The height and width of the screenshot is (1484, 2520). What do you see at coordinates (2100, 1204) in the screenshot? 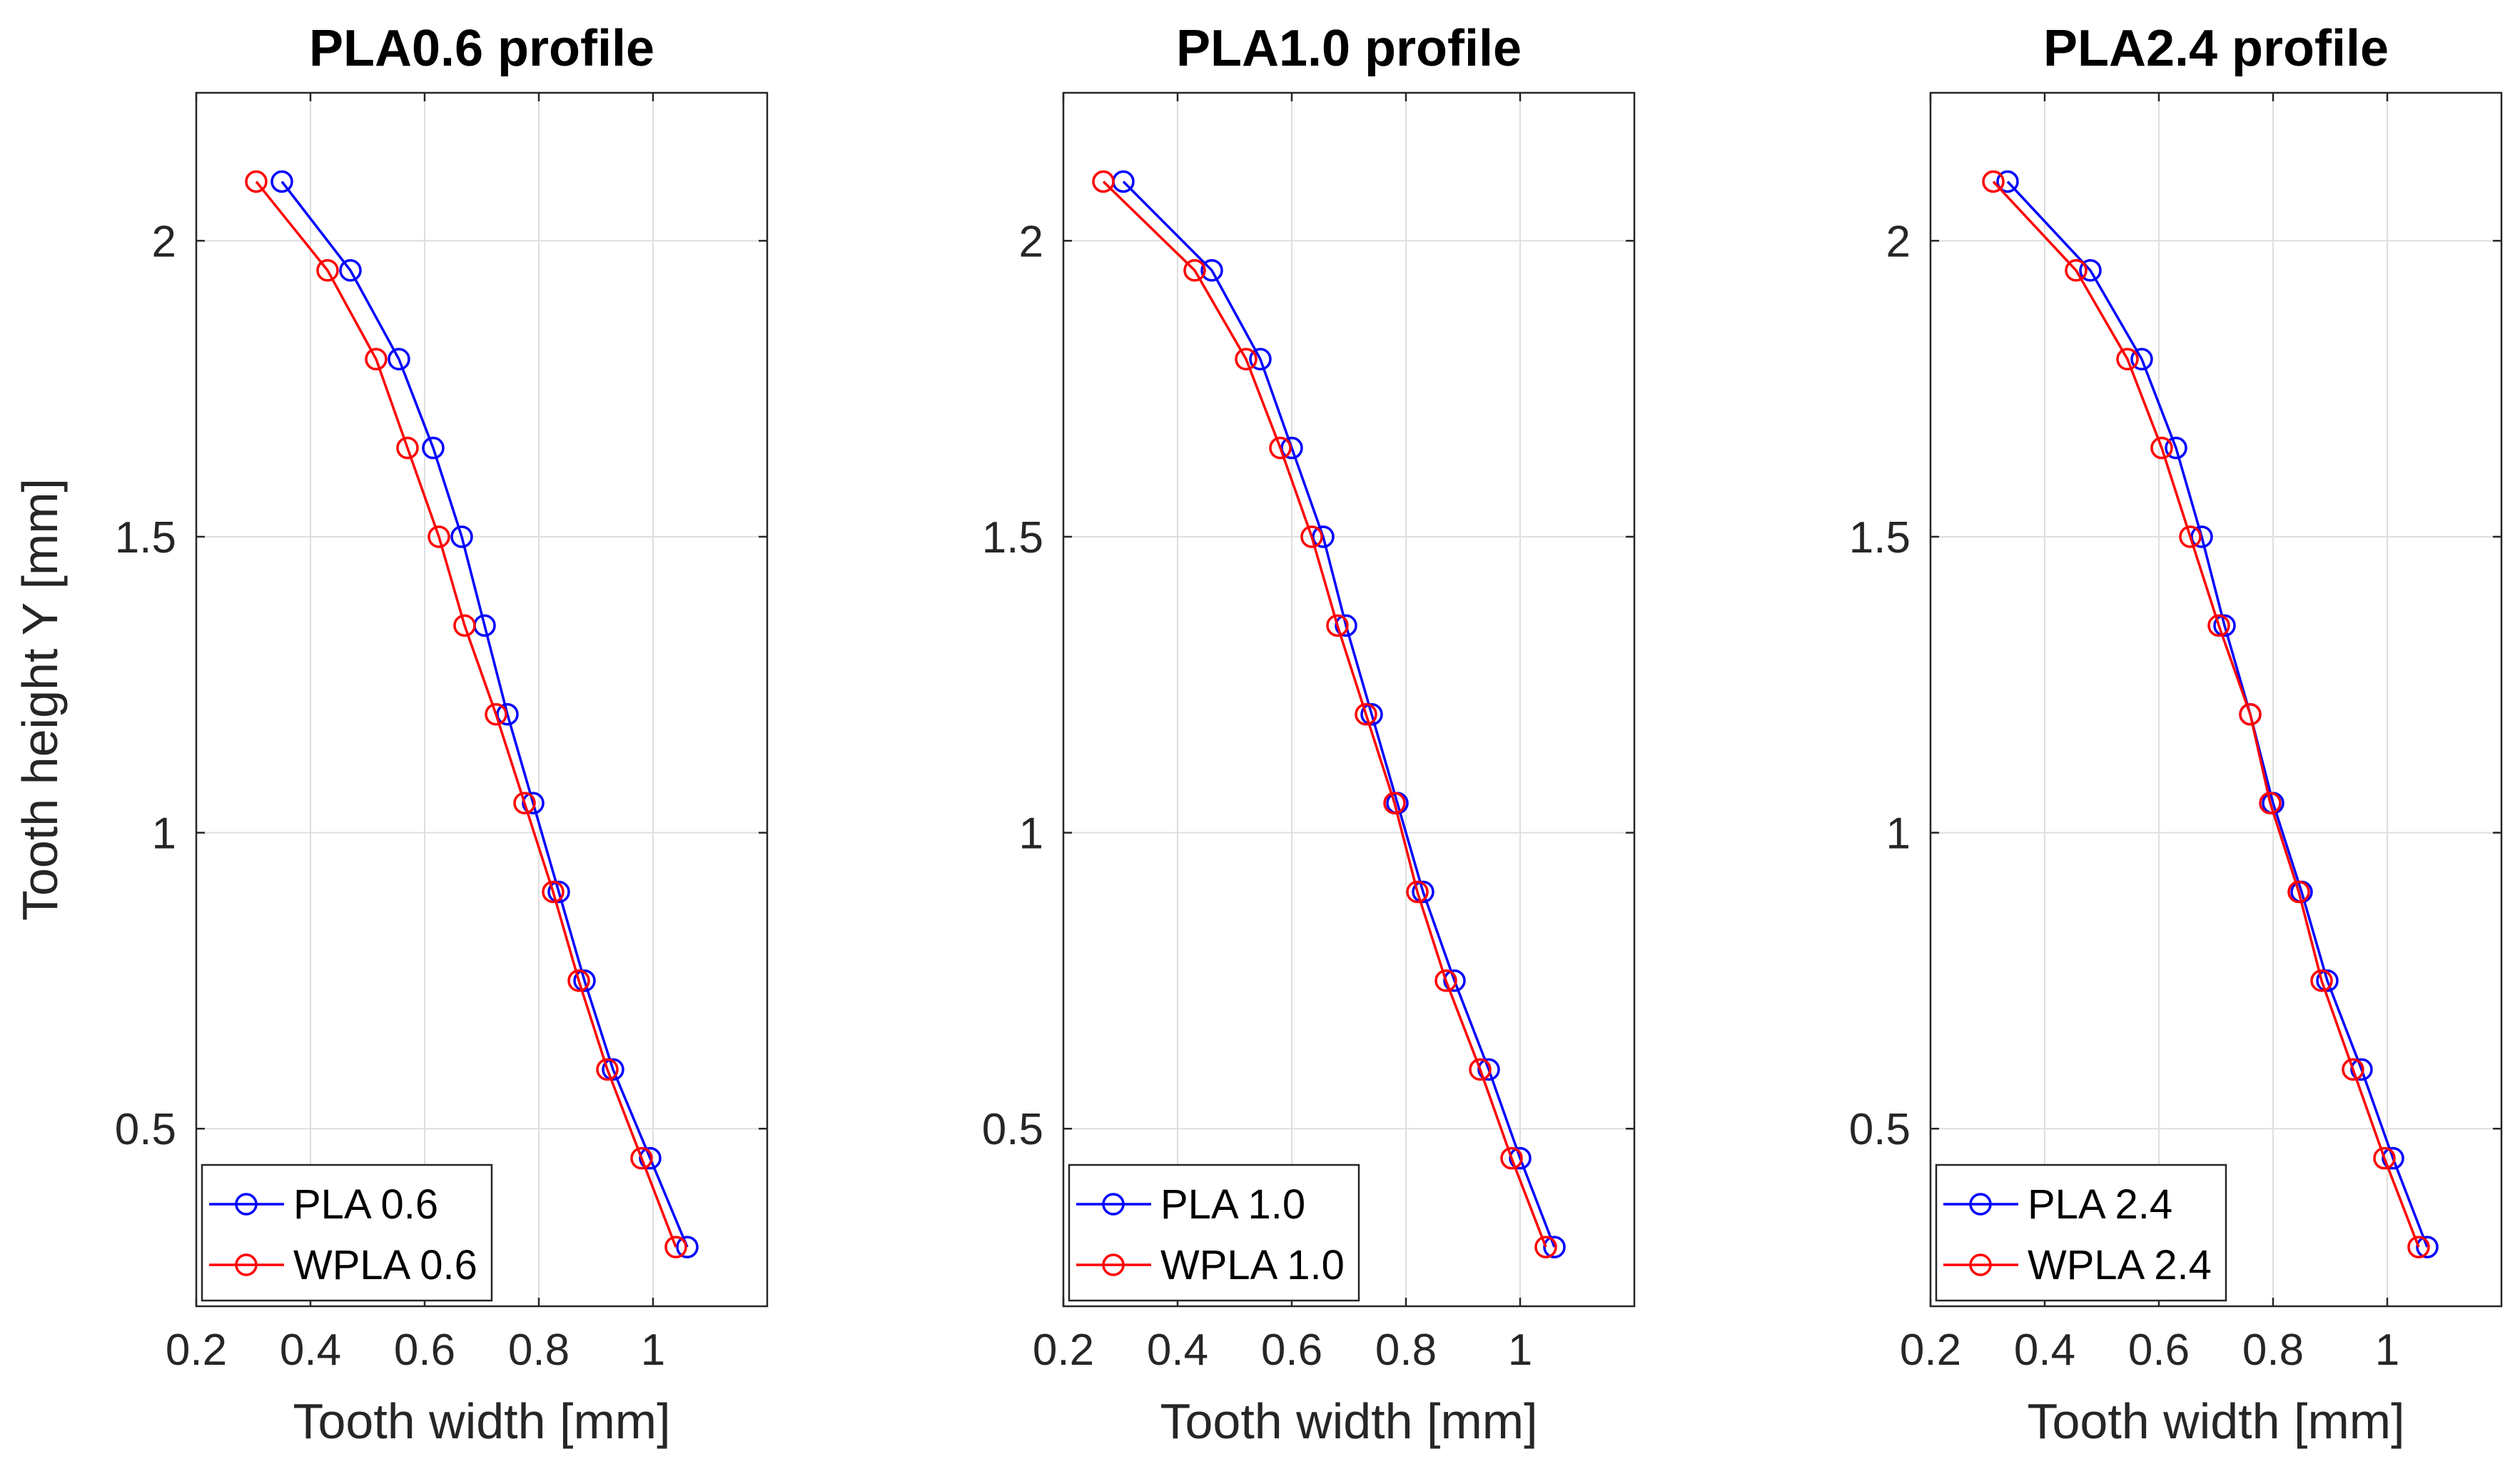
I see `legend-entry-label: PLA 2.4` at bounding box center [2100, 1204].